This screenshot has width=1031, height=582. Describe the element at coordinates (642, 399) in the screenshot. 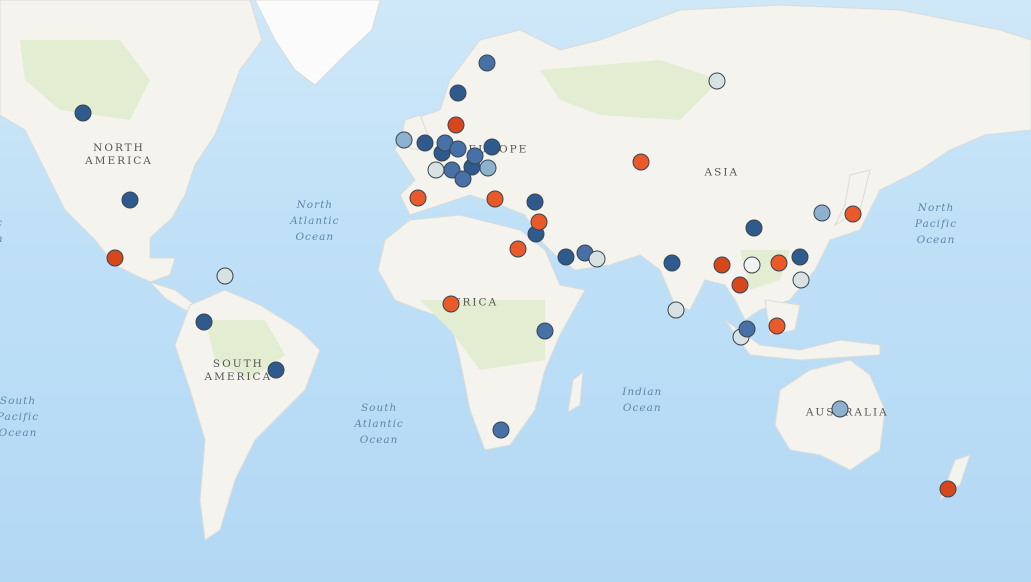

I see `ocean-label: Indian Ocean` at that location.